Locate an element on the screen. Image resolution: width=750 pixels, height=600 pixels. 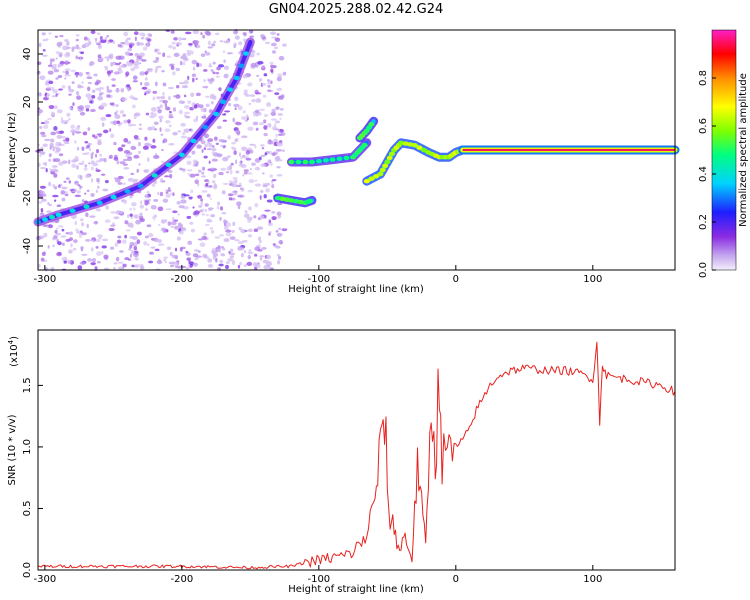
spectrogram-x-axis: -300 -200 -100 0 100 is located at coordinates (317, 275).